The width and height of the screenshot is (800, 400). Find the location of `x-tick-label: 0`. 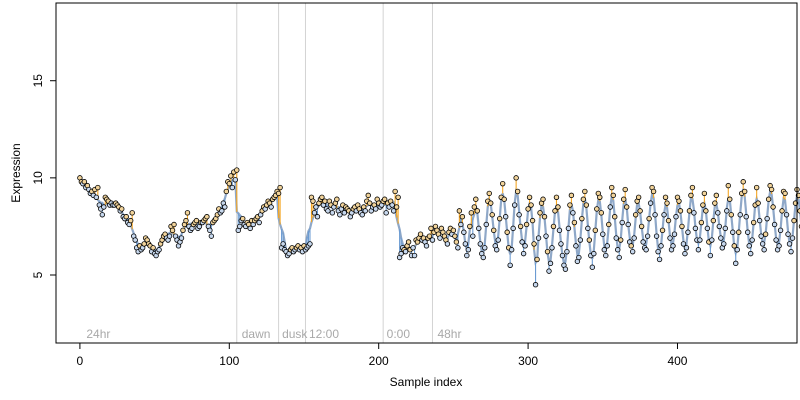

x-tick-label: 0 is located at coordinates (80, 361).